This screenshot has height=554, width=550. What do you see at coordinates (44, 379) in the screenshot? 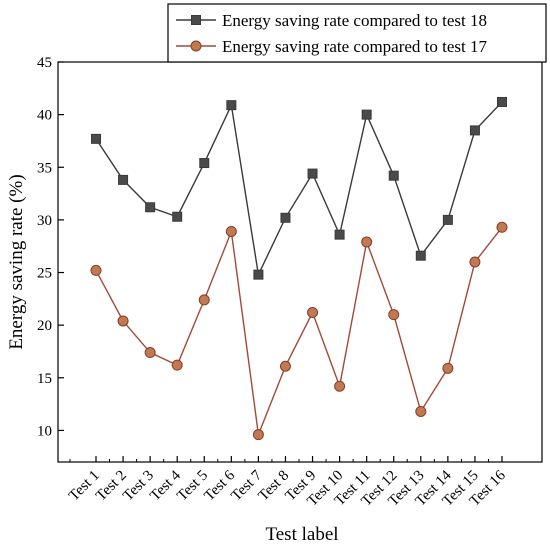
I see `y-tick-label: 15` at bounding box center [44, 379].